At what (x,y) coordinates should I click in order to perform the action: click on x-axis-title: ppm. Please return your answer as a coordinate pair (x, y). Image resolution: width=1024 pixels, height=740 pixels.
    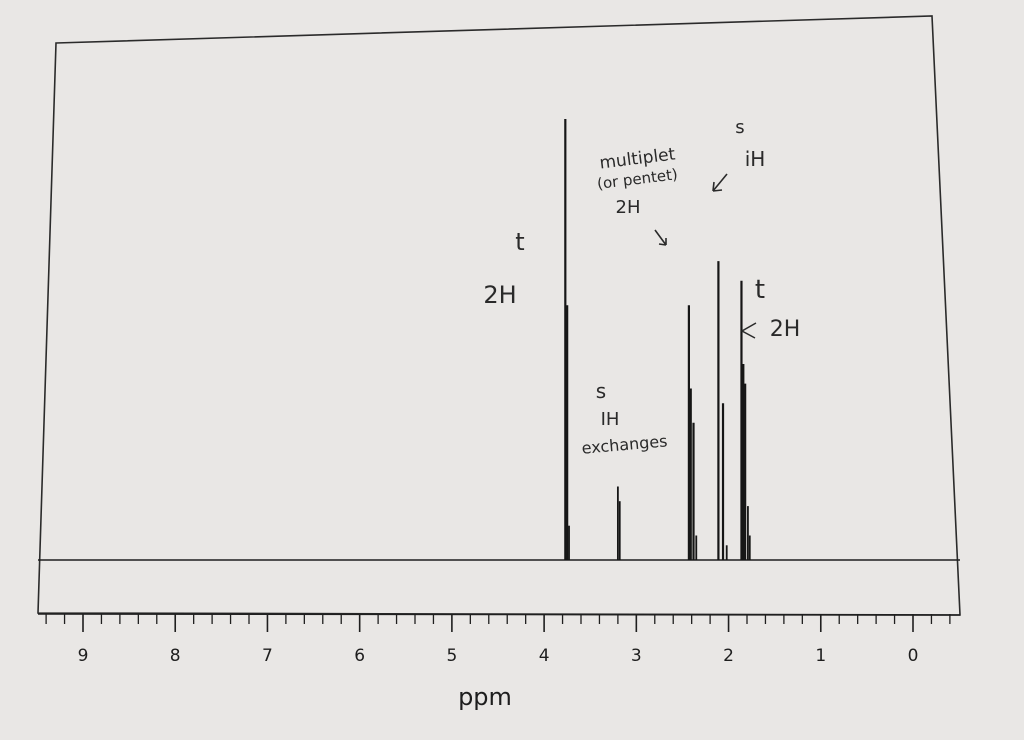
    Looking at the image, I should click on (485, 697).